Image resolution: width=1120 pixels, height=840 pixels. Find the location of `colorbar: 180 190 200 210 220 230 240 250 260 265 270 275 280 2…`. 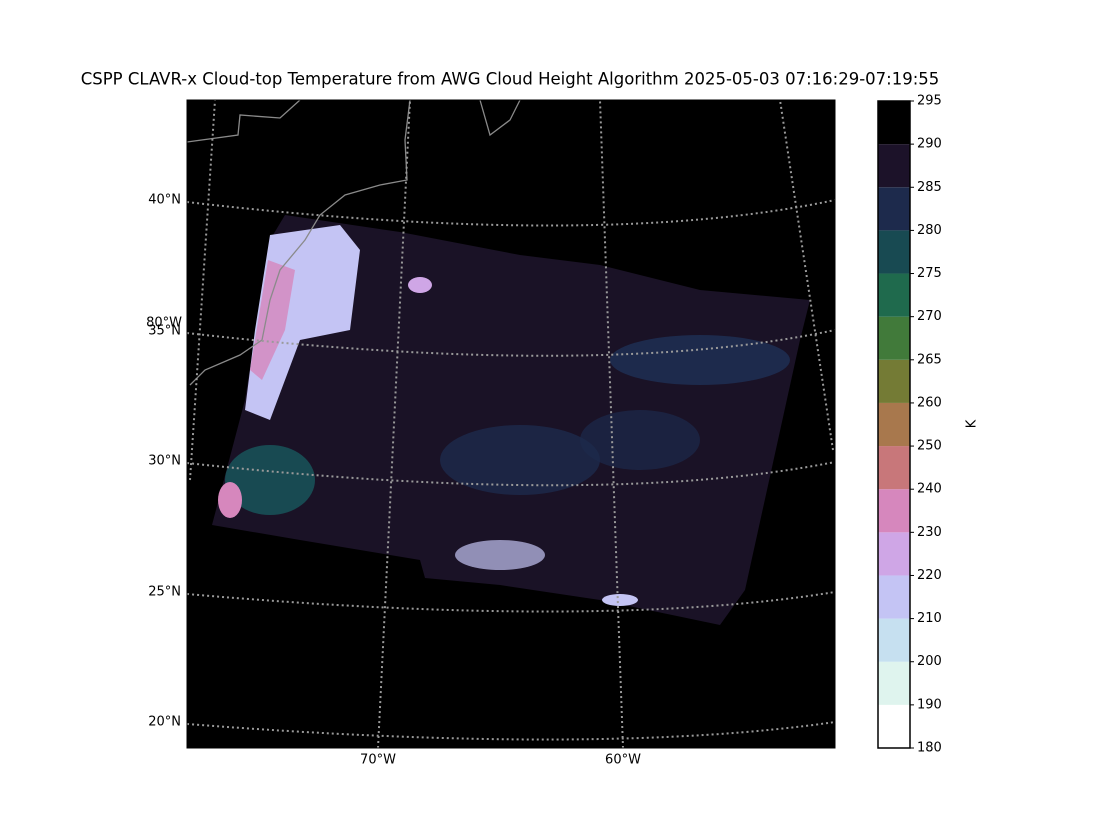

colorbar: 180 190 200 210 220 230 240 250 260 265 270 275 280 2… is located at coordinates (909, 425).